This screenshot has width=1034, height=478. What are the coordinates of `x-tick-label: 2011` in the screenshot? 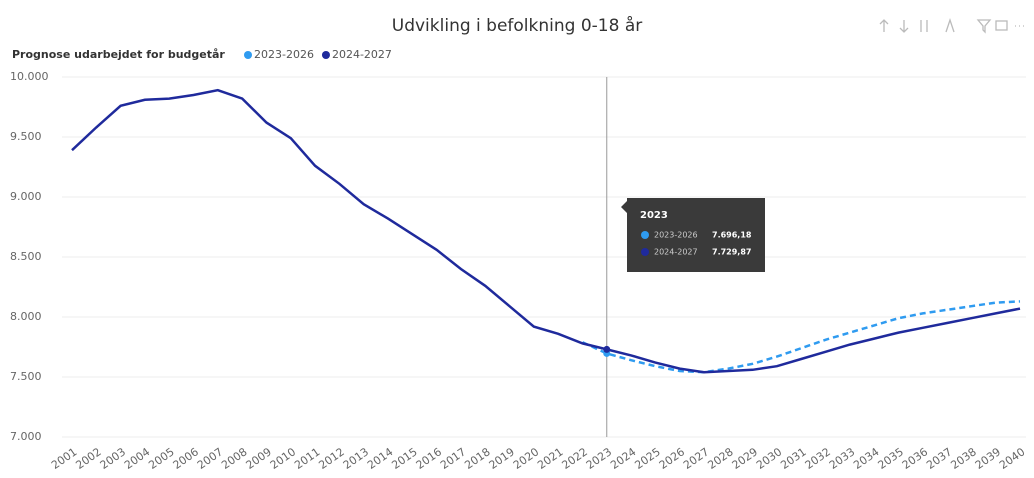 It's located at (307, 458).